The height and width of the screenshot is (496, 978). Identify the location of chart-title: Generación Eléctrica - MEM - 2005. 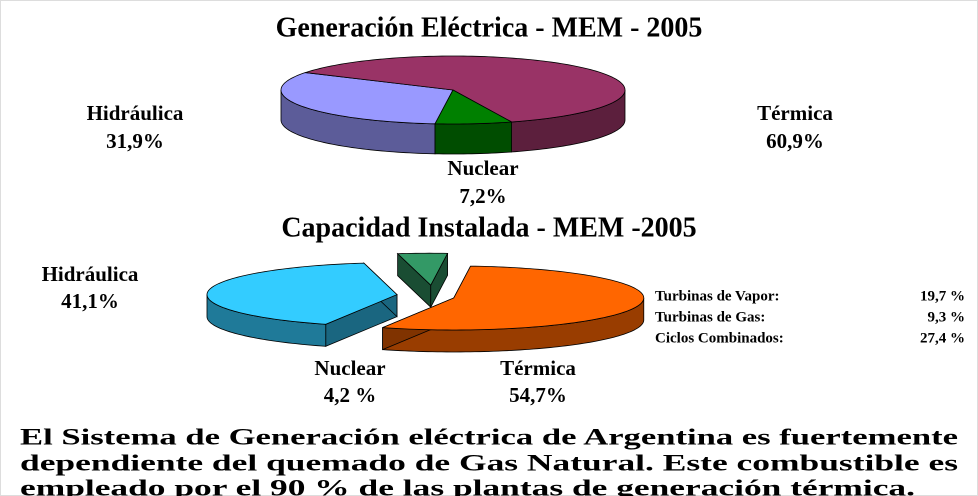
(489, 27).